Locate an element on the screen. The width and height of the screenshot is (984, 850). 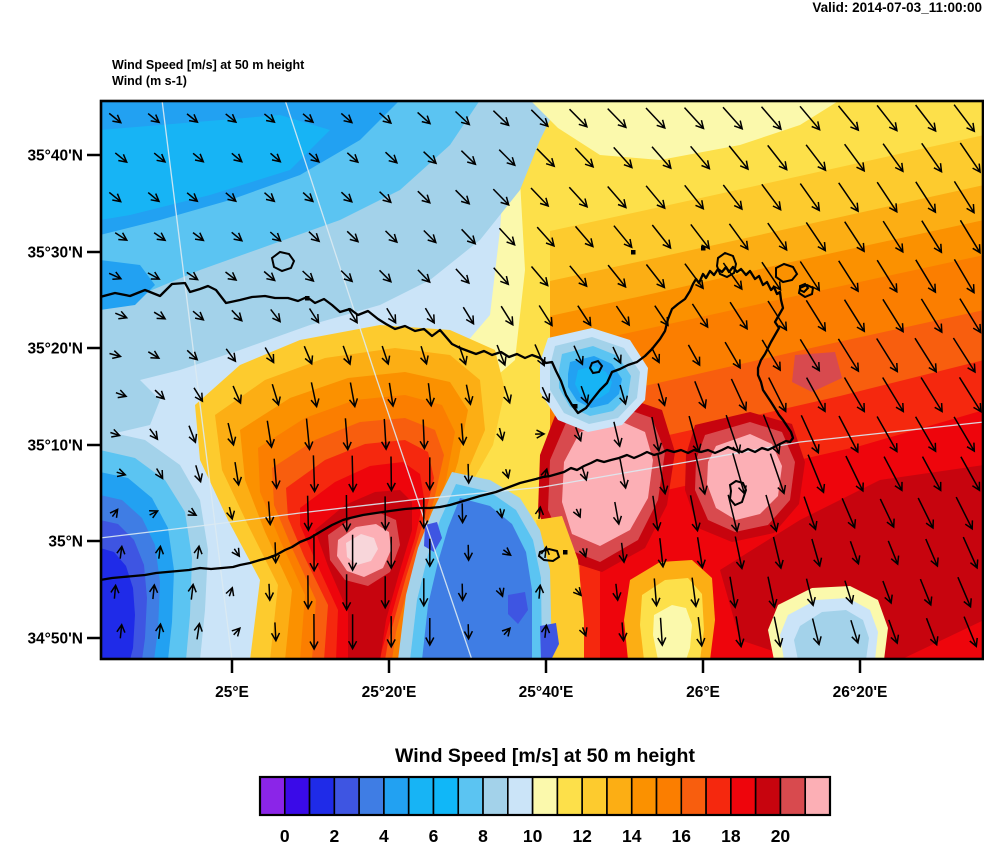
lat-tick-label: 35°10'N is located at coordinates (55, 446).